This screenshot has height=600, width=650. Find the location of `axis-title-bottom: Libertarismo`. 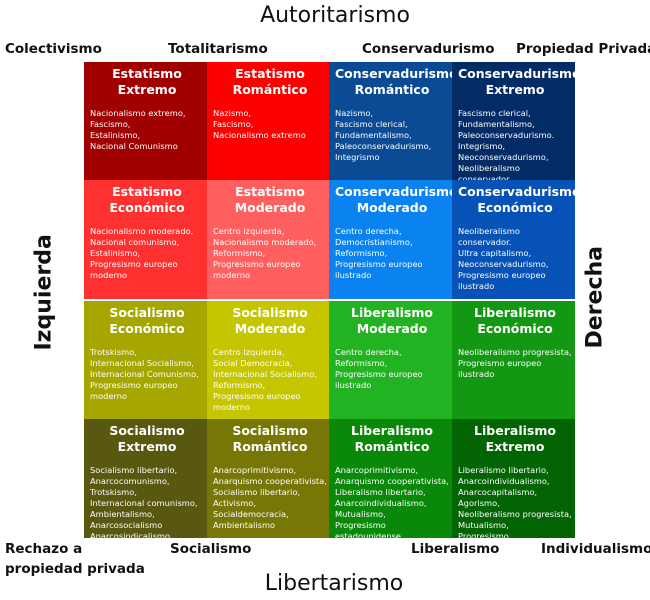

axis-title-bottom: Libertarismo is located at coordinates (334, 583).